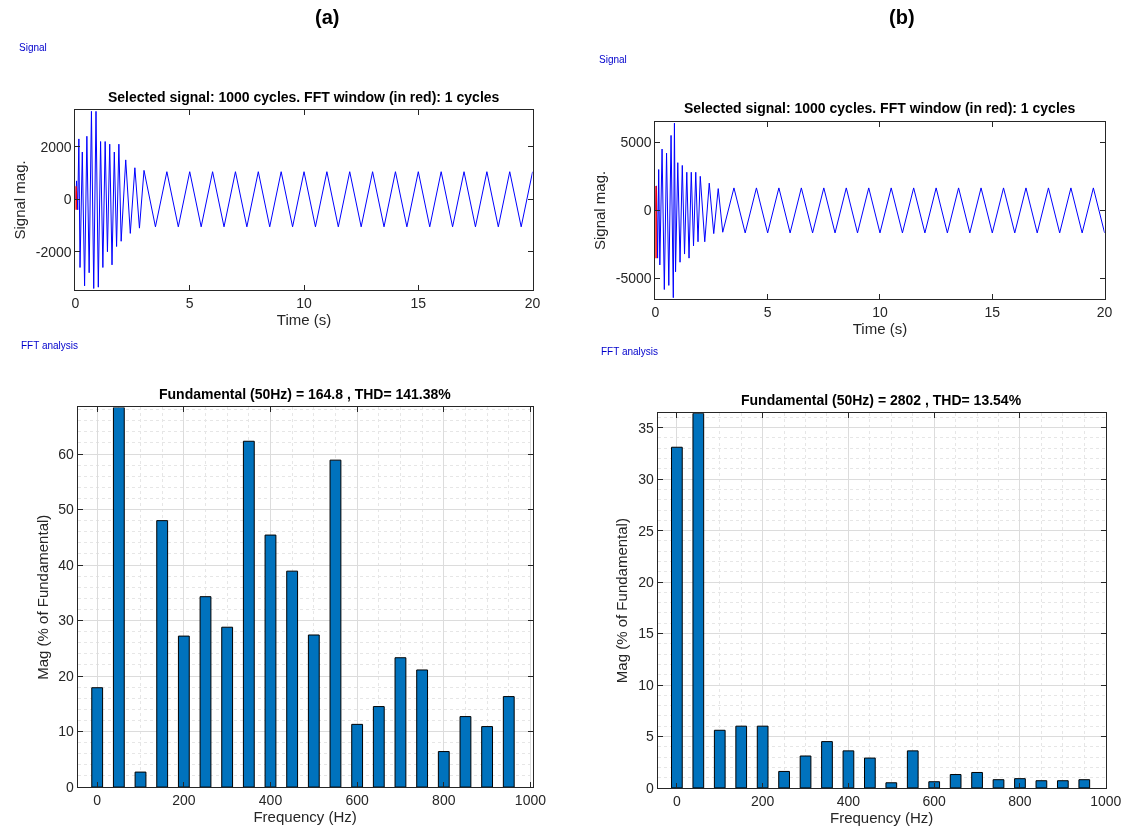 The height and width of the screenshot is (840, 1126). Describe the element at coordinates (66, 564) in the screenshot. I see `y-tick-label: 40` at that location.